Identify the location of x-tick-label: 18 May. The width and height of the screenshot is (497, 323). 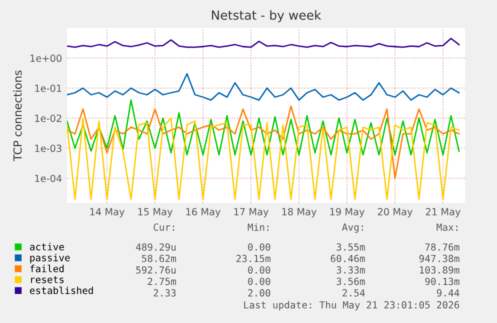
(299, 213).